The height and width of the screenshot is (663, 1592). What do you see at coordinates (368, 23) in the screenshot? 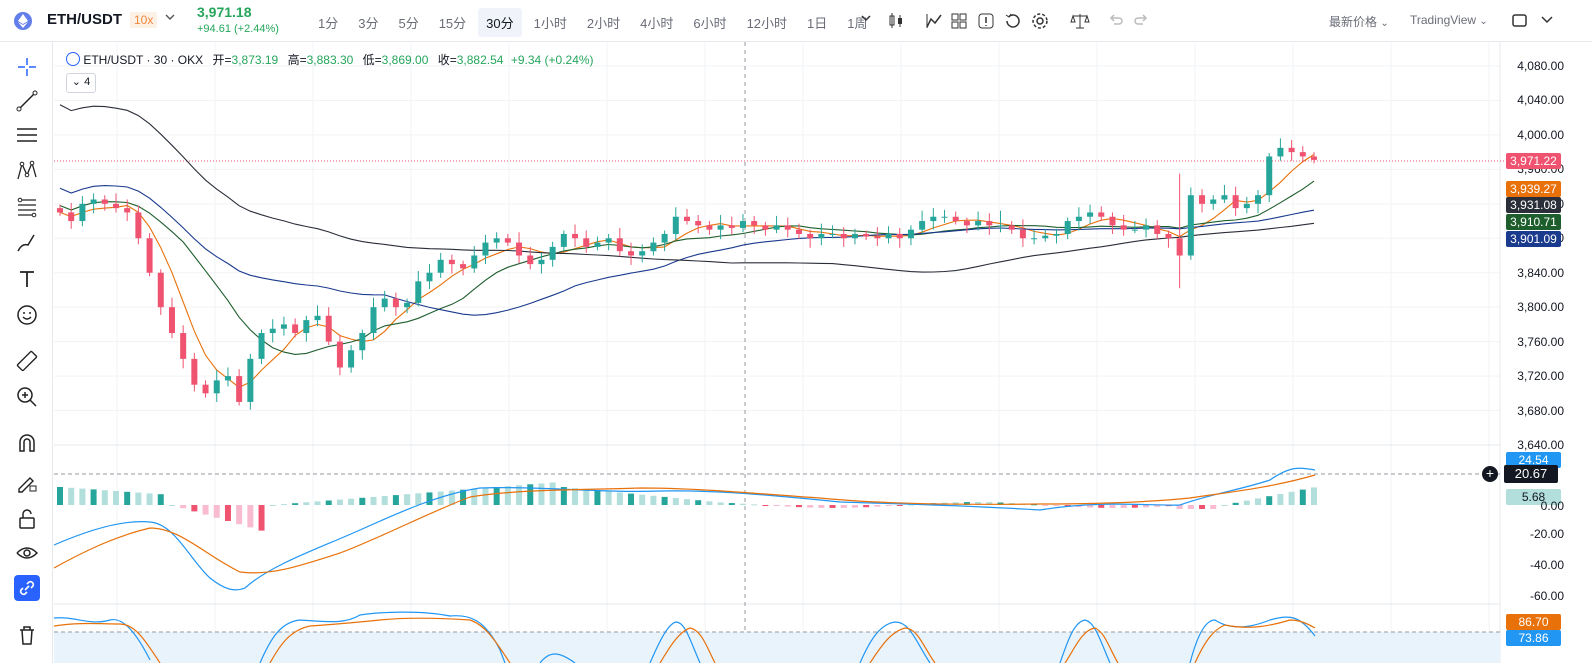
I see `interval-tab-3m: 3分` at bounding box center [368, 23].